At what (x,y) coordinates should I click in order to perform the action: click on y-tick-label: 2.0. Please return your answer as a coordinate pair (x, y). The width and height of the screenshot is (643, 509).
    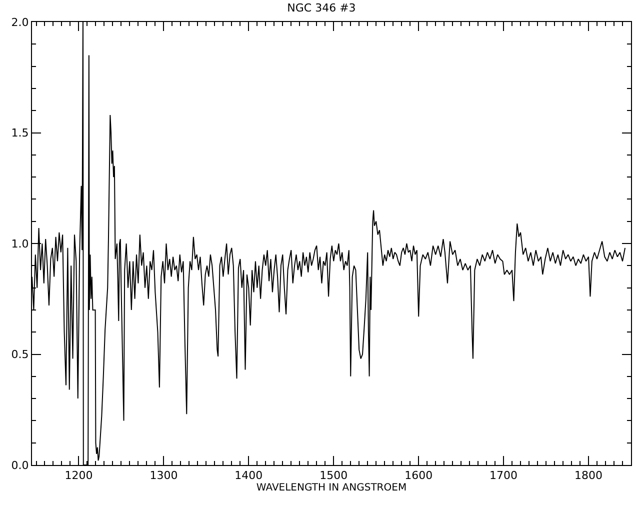
    Looking at the image, I should click on (20, 22).